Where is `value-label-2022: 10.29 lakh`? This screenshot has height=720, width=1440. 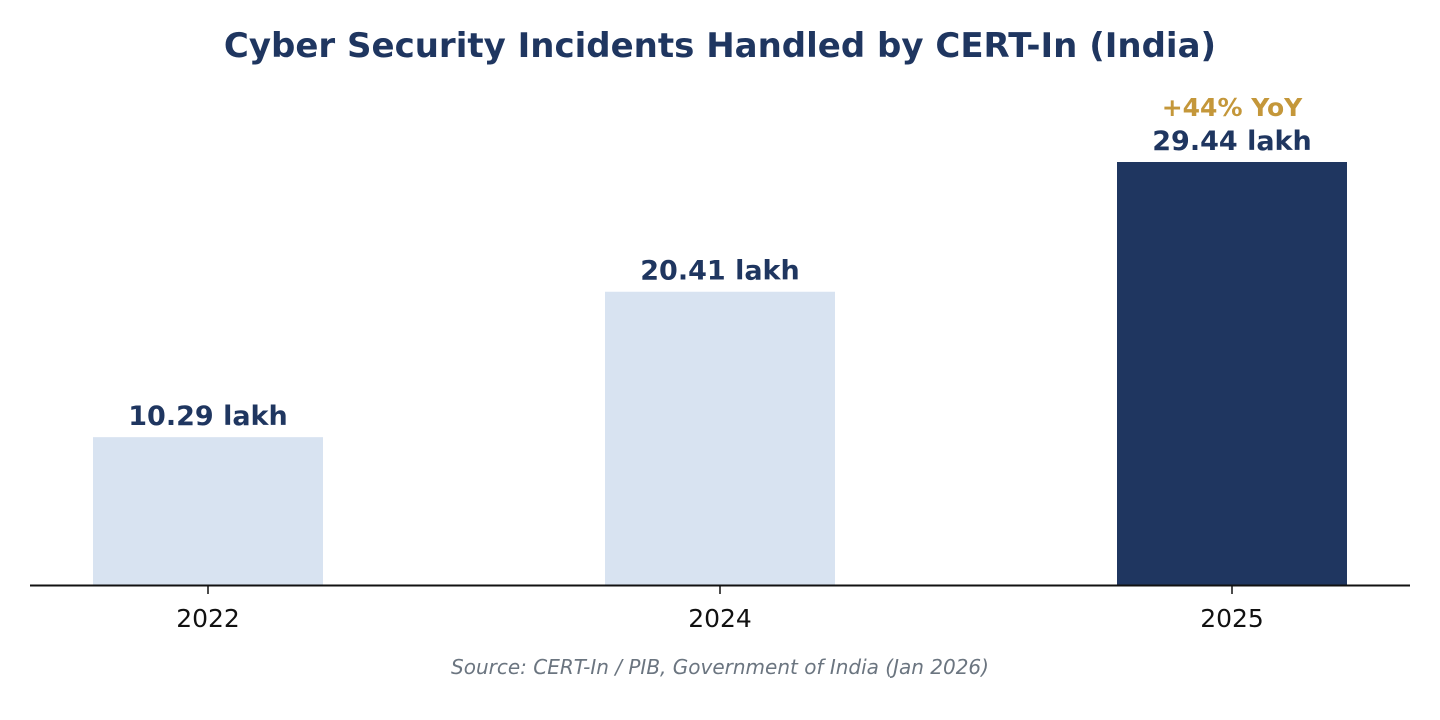 value-label-2022: 10.29 lakh is located at coordinates (207, 416).